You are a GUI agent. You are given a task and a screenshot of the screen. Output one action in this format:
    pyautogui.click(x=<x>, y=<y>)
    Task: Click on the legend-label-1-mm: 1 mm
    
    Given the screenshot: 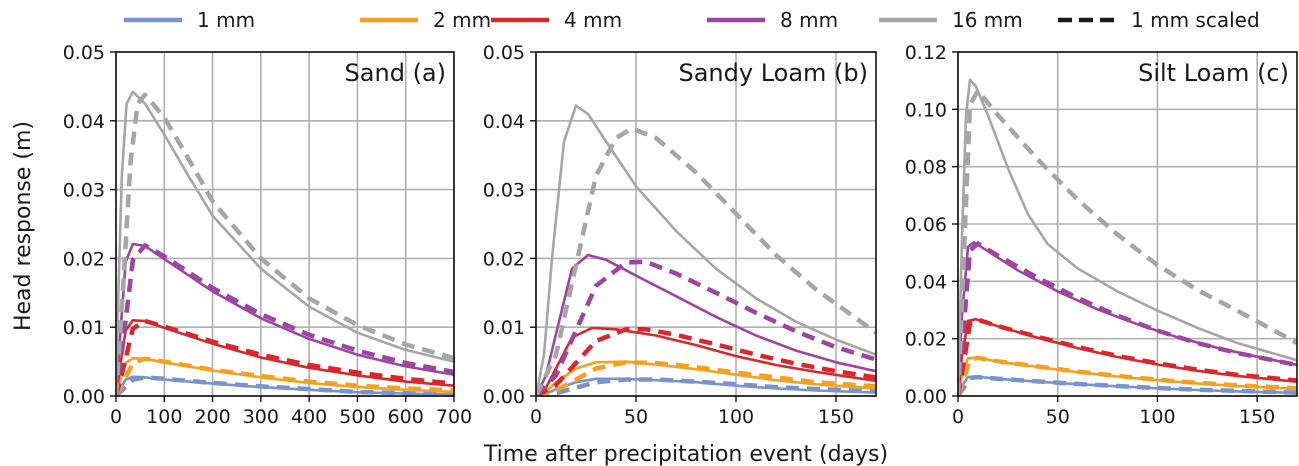 What is the action you would take?
    pyautogui.click(x=226, y=20)
    